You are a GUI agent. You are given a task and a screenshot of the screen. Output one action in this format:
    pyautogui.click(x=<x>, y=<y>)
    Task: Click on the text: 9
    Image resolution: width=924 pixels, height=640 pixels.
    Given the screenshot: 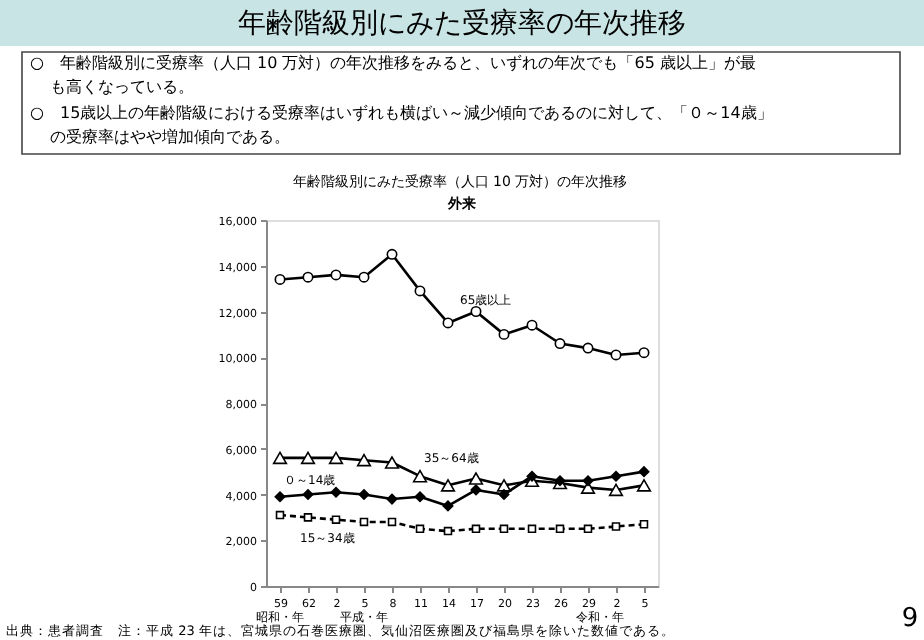 What is the action you would take?
    pyautogui.click(x=910, y=619)
    